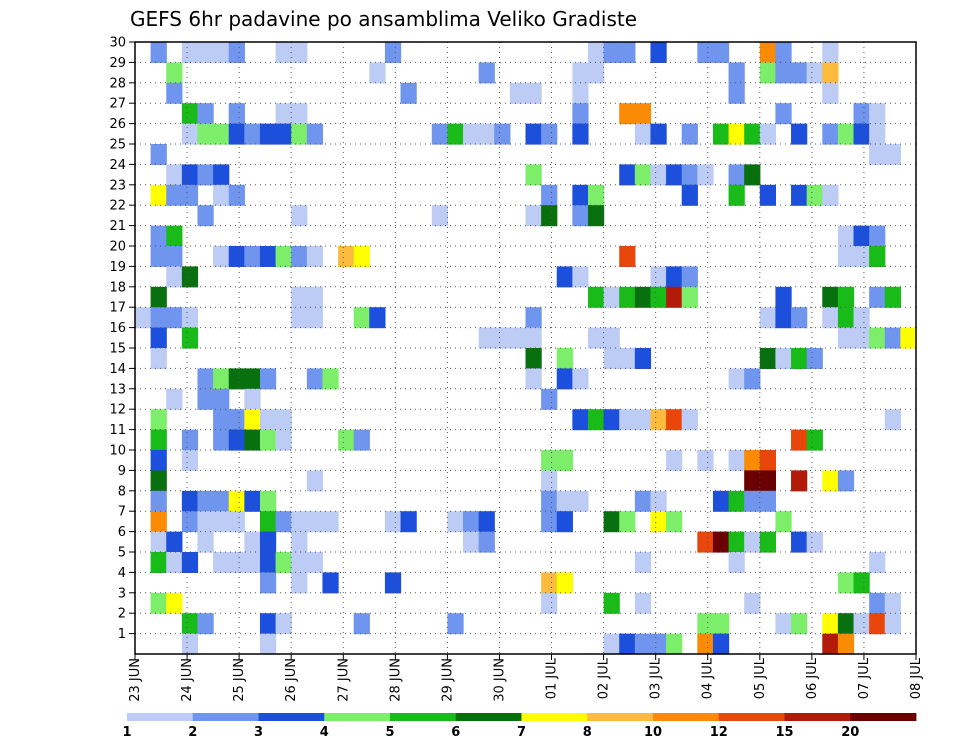  Describe the element at coordinates (117, 165) in the screenshot. I see `y-tick-label: 24` at that location.